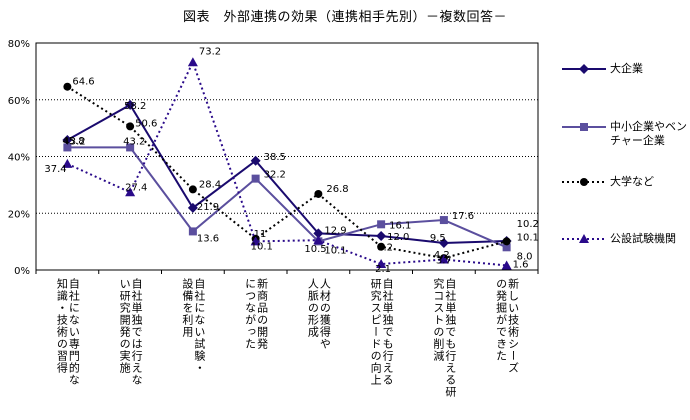 Image resolution: width=690 pixels, height=420 pixels. What do you see at coordinates (146, 123) in the screenshot?
I see `data-label: 50.6` at bounding box center [146, 123].